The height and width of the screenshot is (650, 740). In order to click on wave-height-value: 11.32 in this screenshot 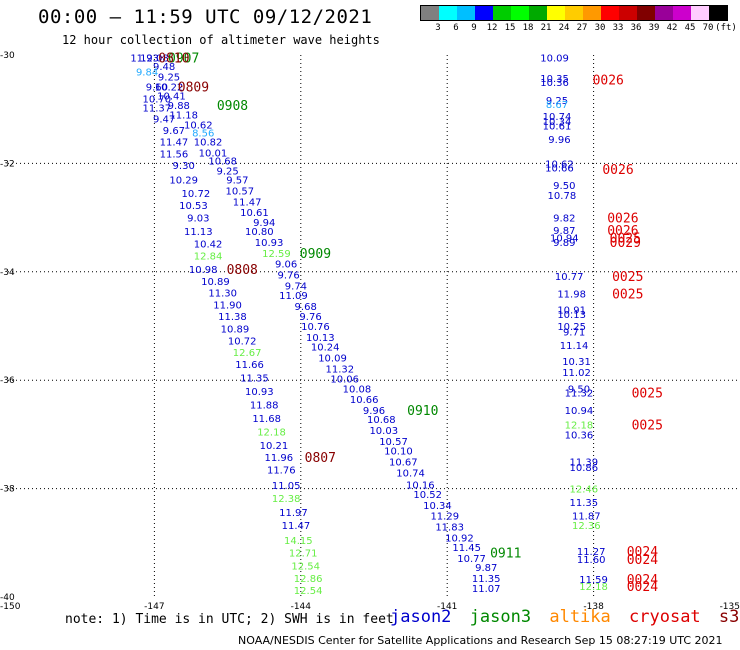, I will do `click(340, 369)`.